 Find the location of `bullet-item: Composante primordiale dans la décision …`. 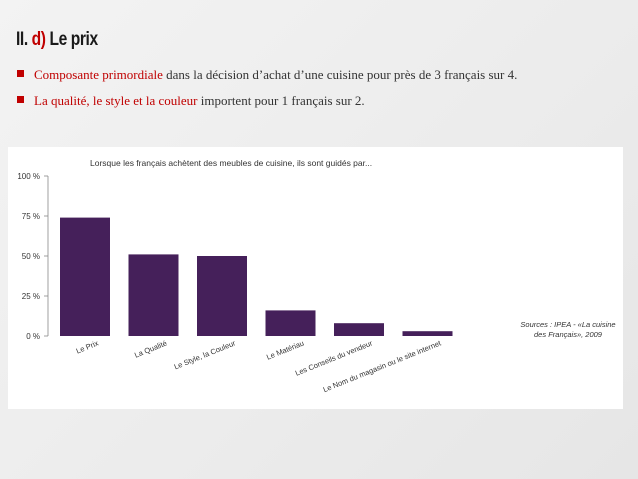

bullet-item: Composante primordiale dans la décision … is located at coordinates (316, 74).